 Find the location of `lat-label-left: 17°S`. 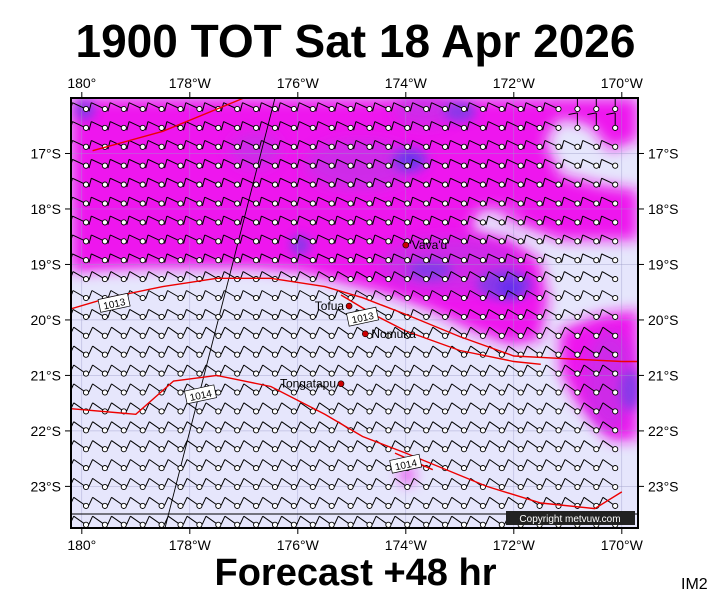

lat-label-left: 17°S is located at coordinates (45, 153).